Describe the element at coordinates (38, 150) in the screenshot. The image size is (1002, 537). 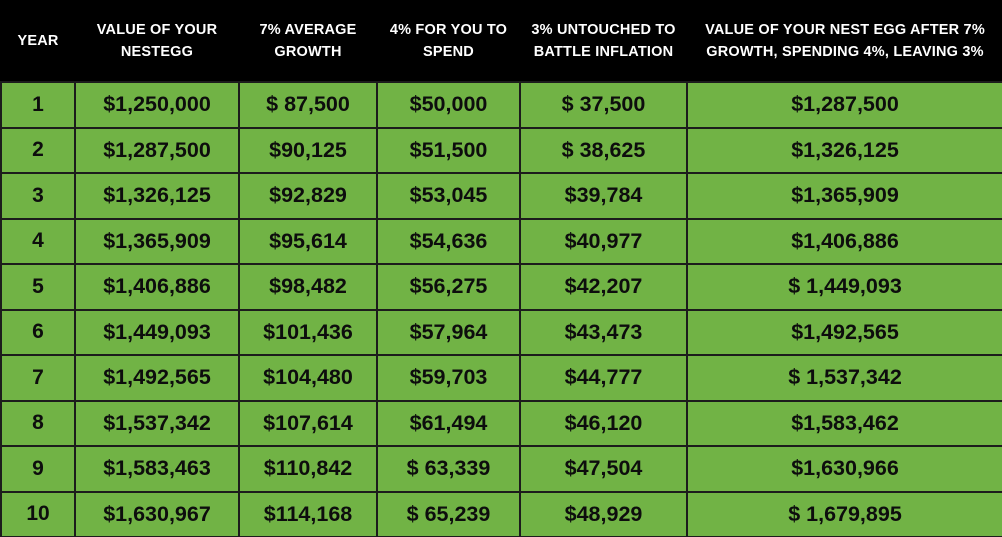
I see `year-cell: 2` at that location.